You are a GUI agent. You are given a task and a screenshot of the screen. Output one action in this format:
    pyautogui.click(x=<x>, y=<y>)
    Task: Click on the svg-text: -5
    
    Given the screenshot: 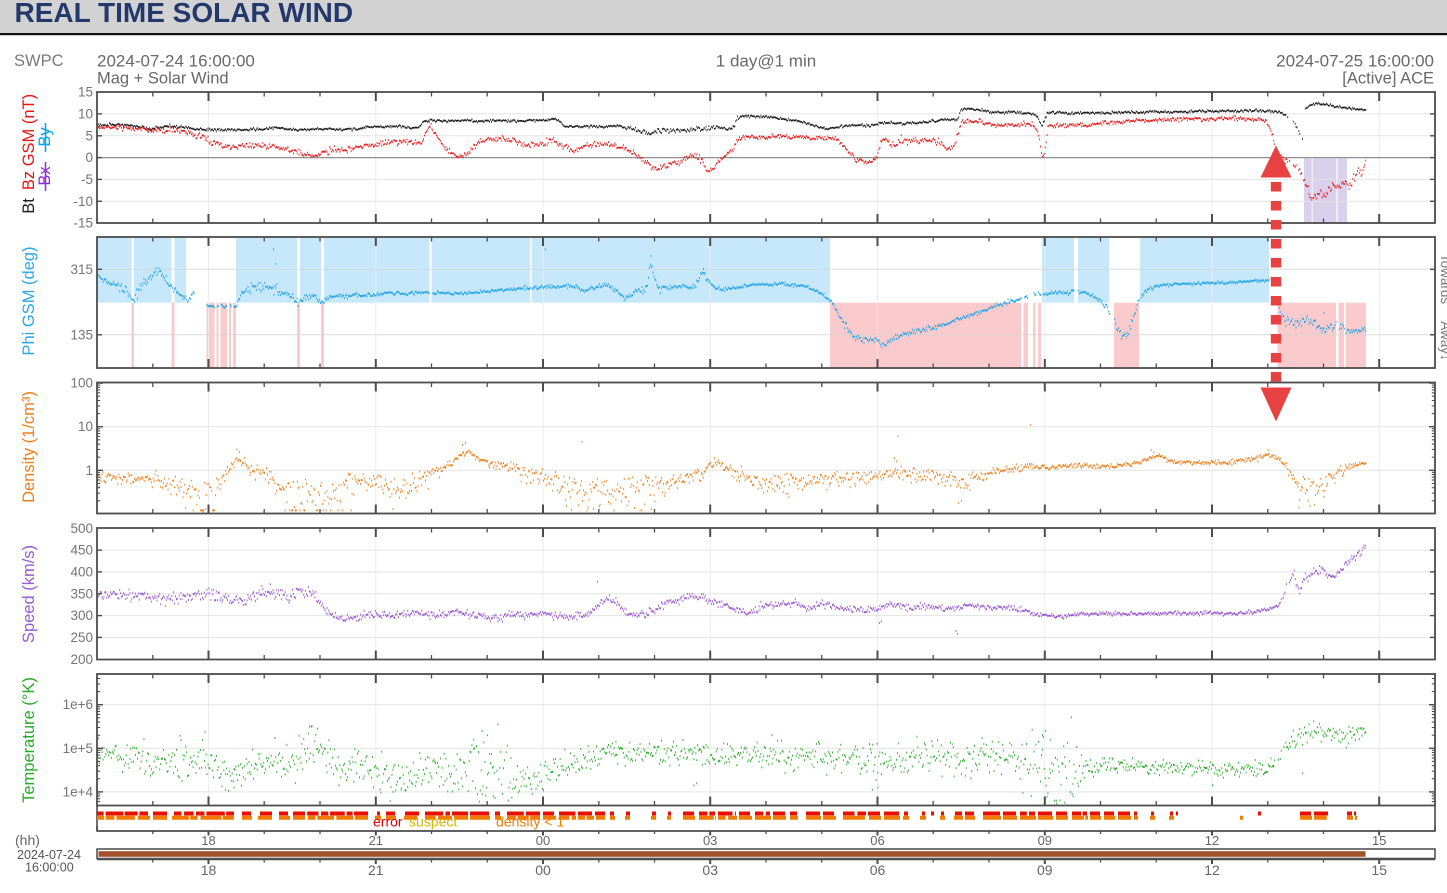 What is the action you would take?
    pyautogui.click(x=87, y=179)
    